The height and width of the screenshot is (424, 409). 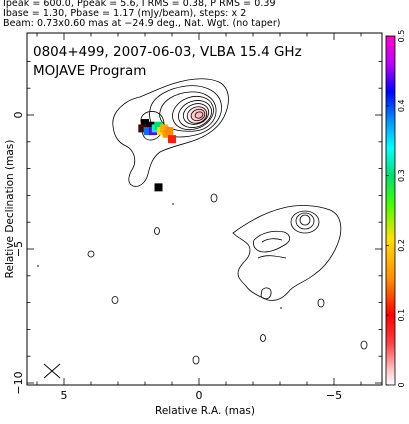 I want to click on colorbar-tick-label: 0.3, so click(x=401, y=175).